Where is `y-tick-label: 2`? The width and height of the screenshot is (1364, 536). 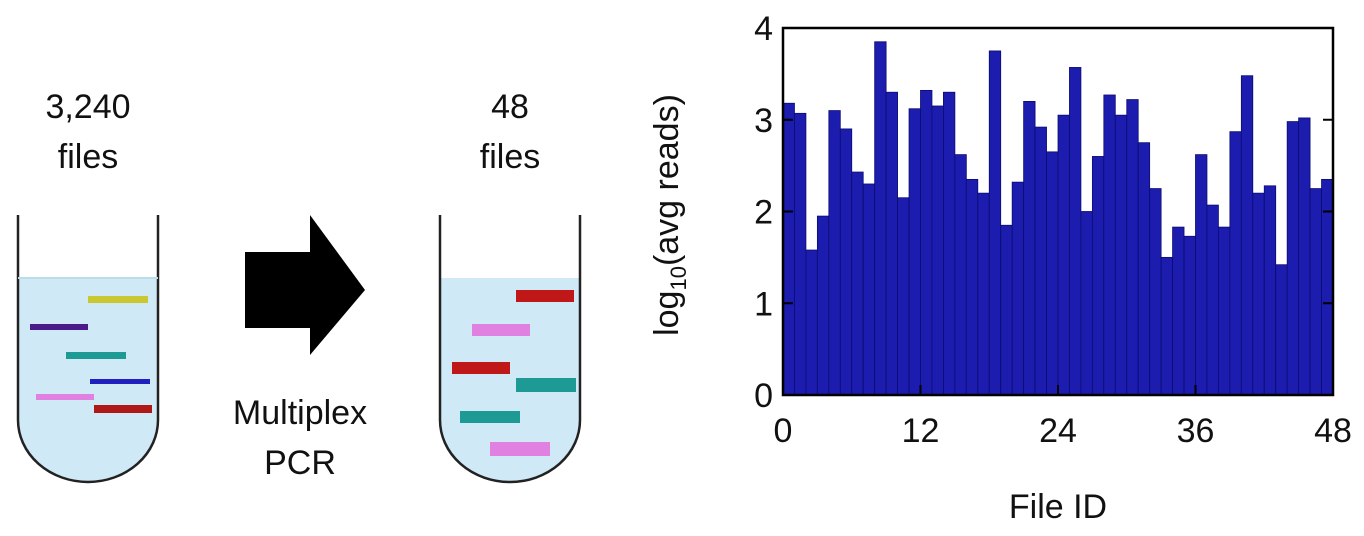 y-tick-label: 2 is located at coordinates (763, 213).